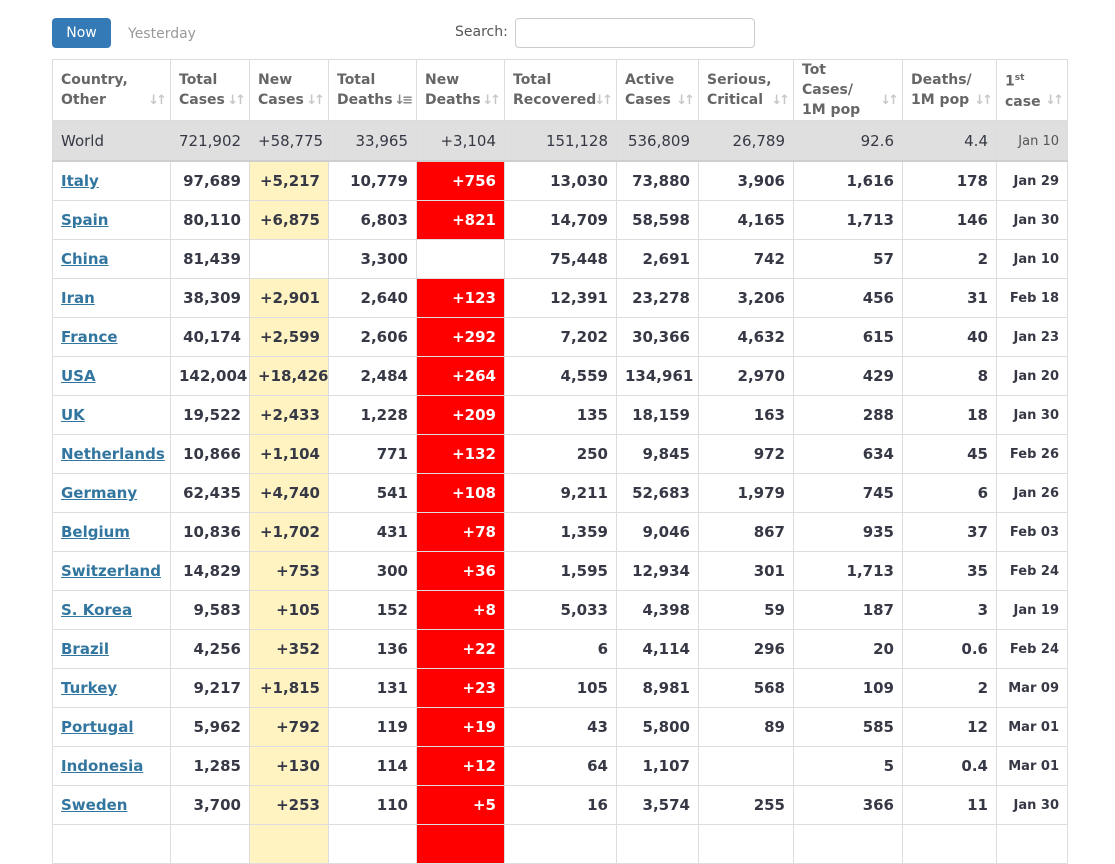 This screenshot has height=864, width=1115. I want to click on recovered-cell: 1,359, so click(560, 532).